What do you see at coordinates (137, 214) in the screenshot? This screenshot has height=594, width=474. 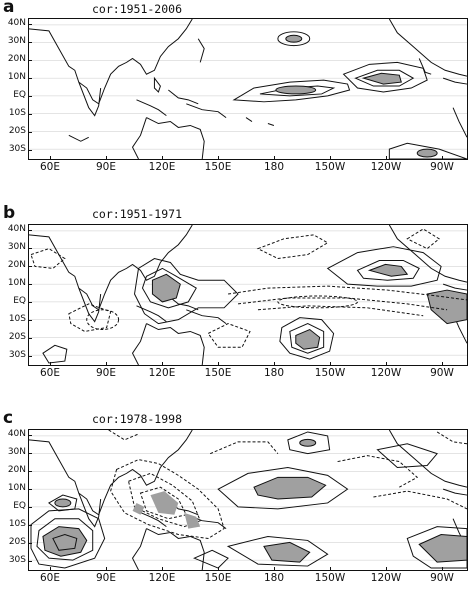 I see `panel-b-title: cor:1951-1971` at bounding box center [137, 214].